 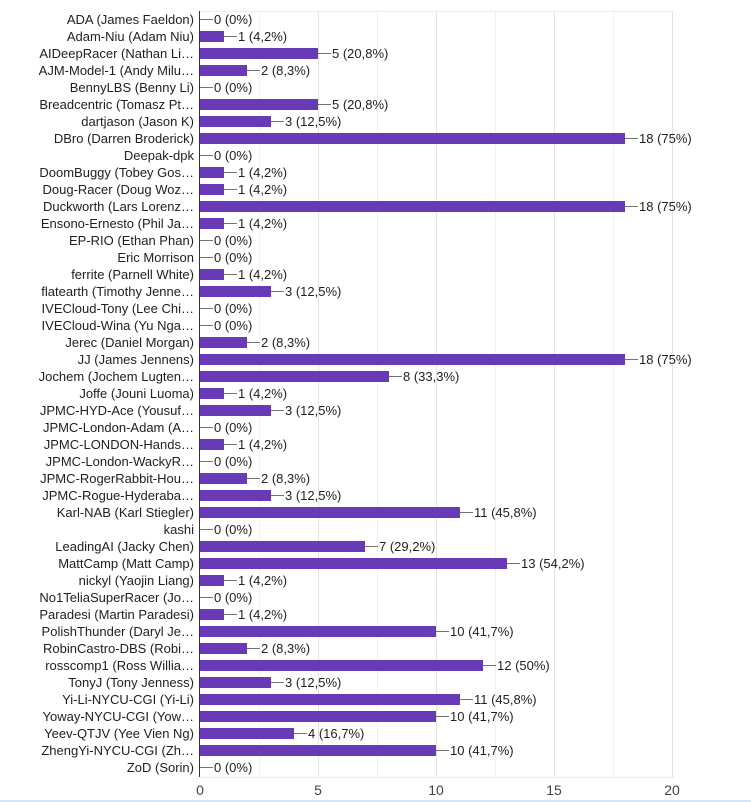 What do you see at coordinates (263, 172) in the screenshot?
I see `value-label: 1 (4,2%)` at bounding box center [263, 172].